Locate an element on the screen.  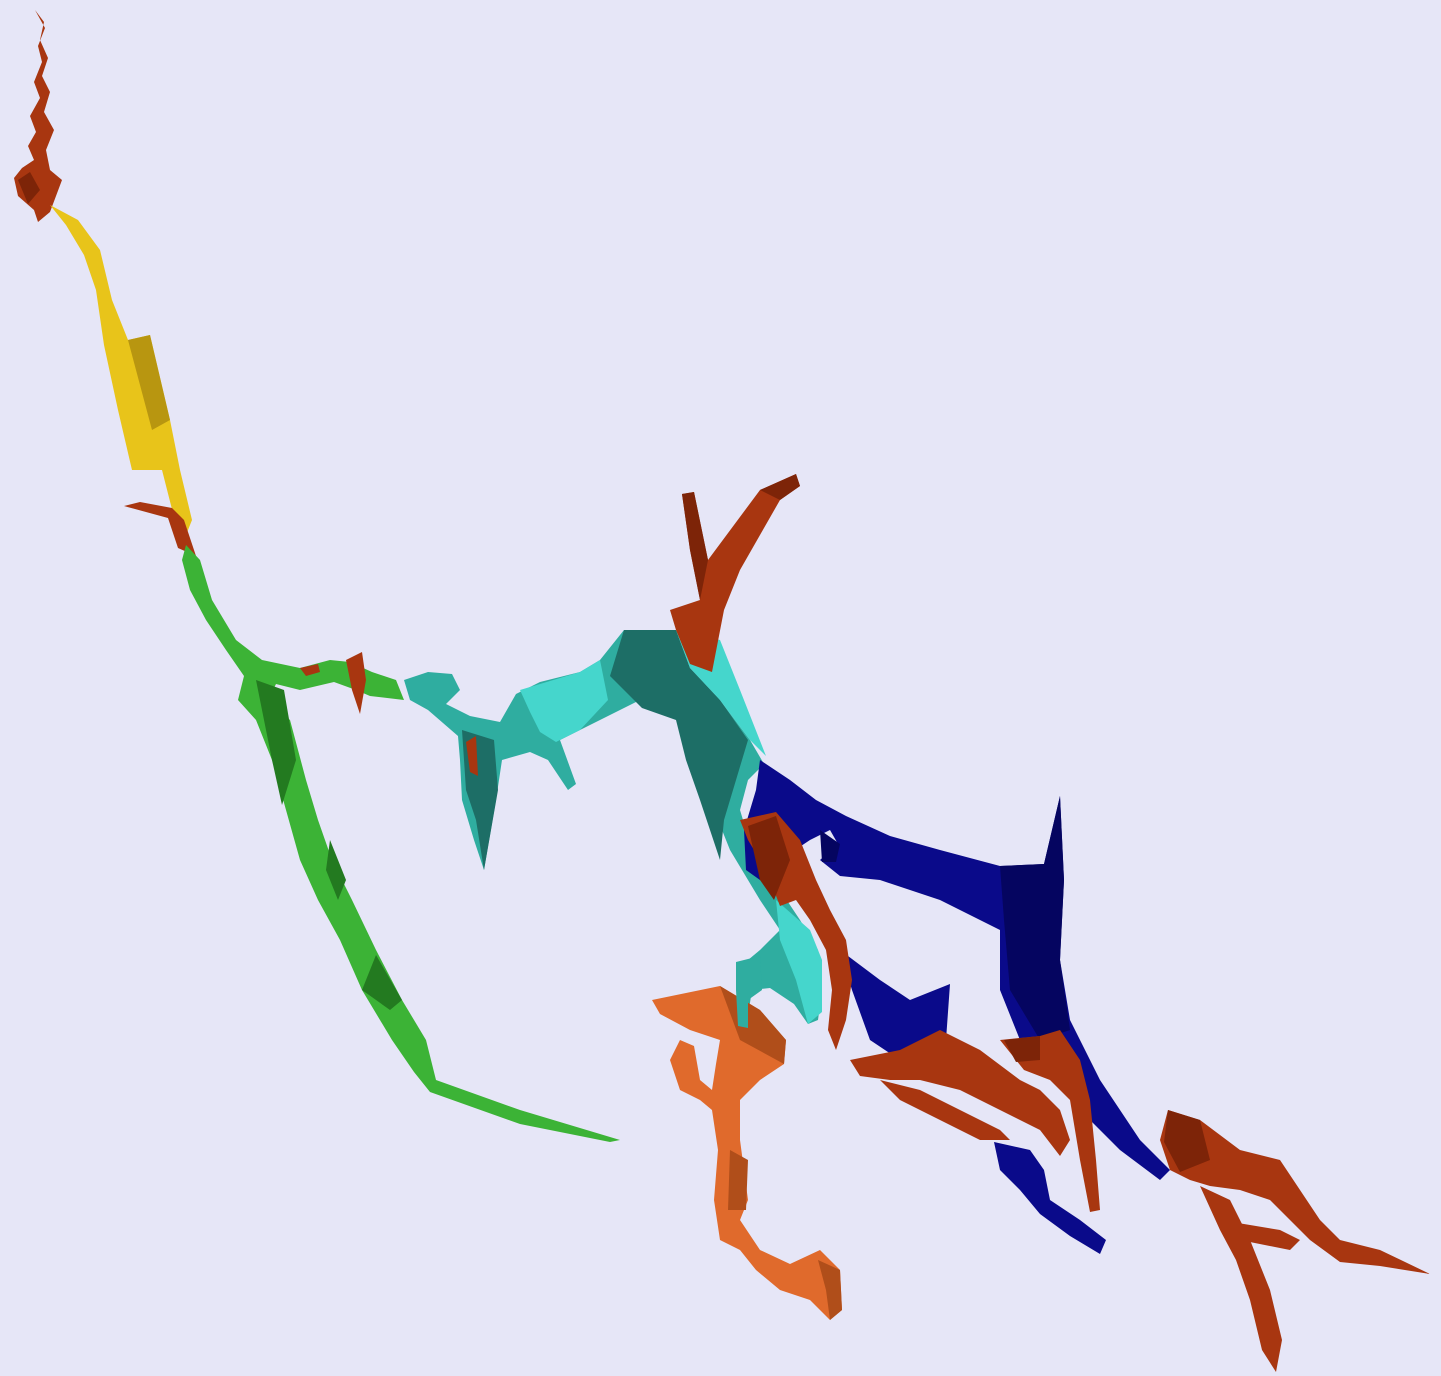
passage-segment-teal is located at coordinates (613, 829).